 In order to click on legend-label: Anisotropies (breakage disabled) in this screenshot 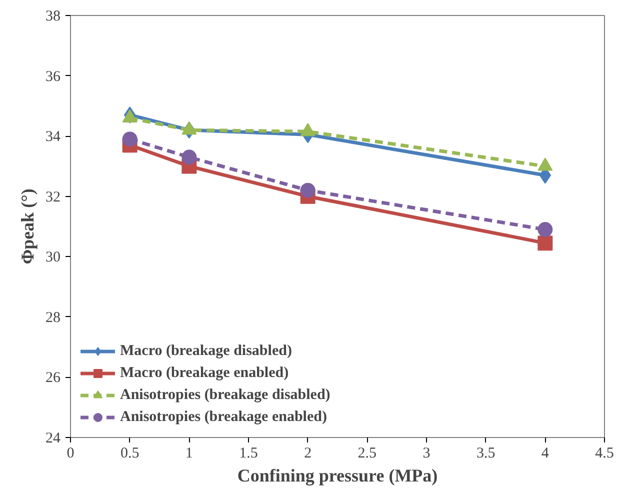, I will do `click(225, 395)`.